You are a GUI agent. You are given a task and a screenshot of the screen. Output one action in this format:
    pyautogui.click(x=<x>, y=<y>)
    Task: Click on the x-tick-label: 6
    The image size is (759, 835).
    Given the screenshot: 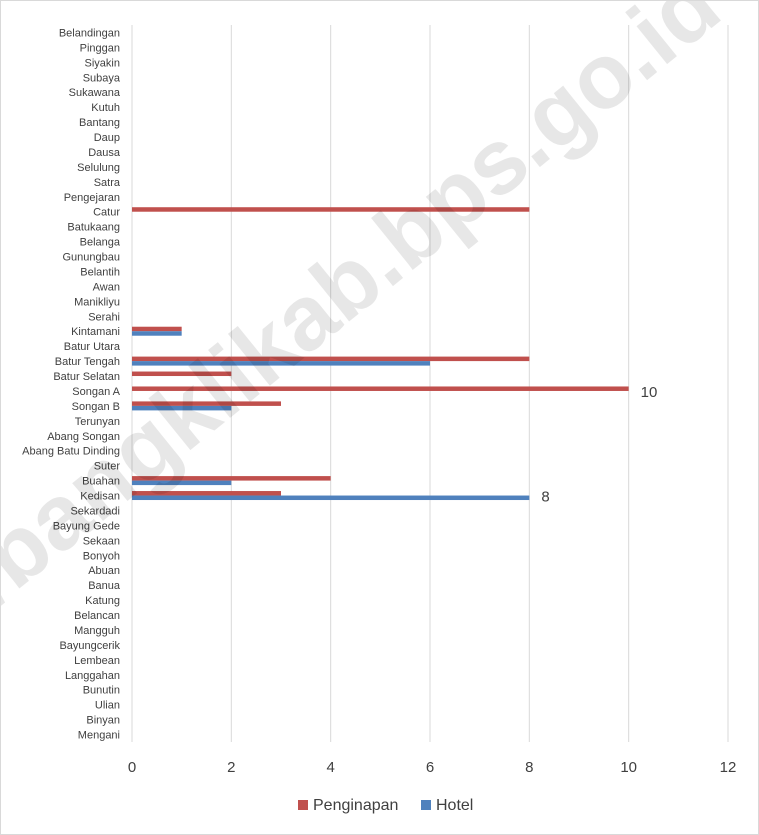 What is the action you would take?
    pyautogui.click(x=430, y=767)
    